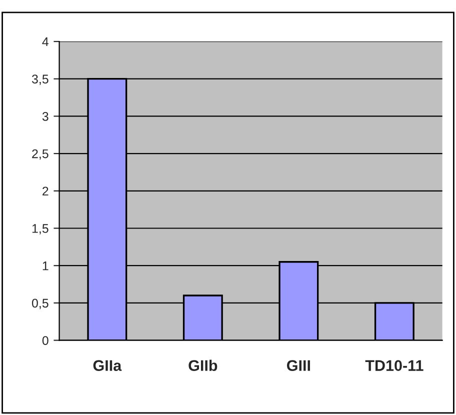  What do you see at coordinates (45, 116) in the screenshot?
I see `y-tick-label: 3` at bounding box center [45, 116].